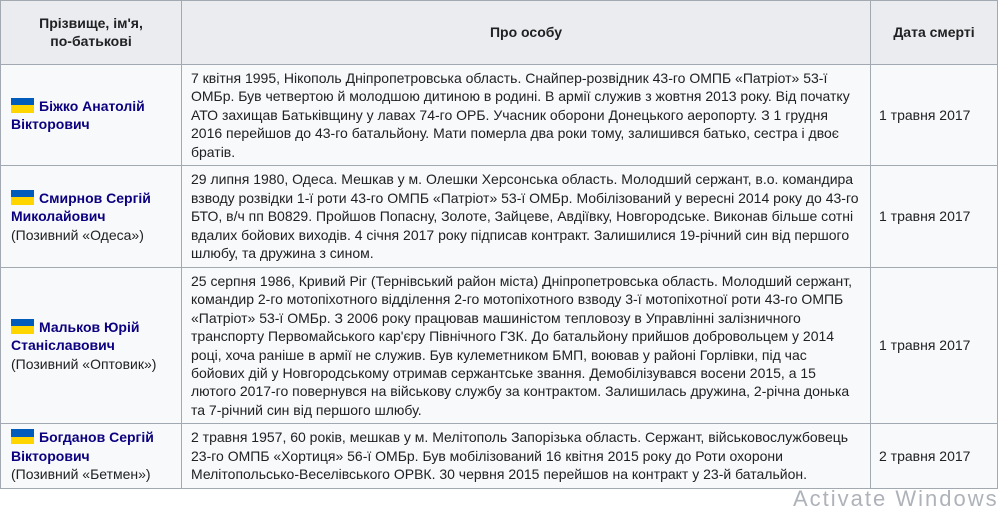 The height and width of the screenshot is (512, 999). What do you see at coordinates (75, 336) in the screenshot?
I see `person-name-link: Мальков Юрій Станіславович` at bounding box center [75, 336].